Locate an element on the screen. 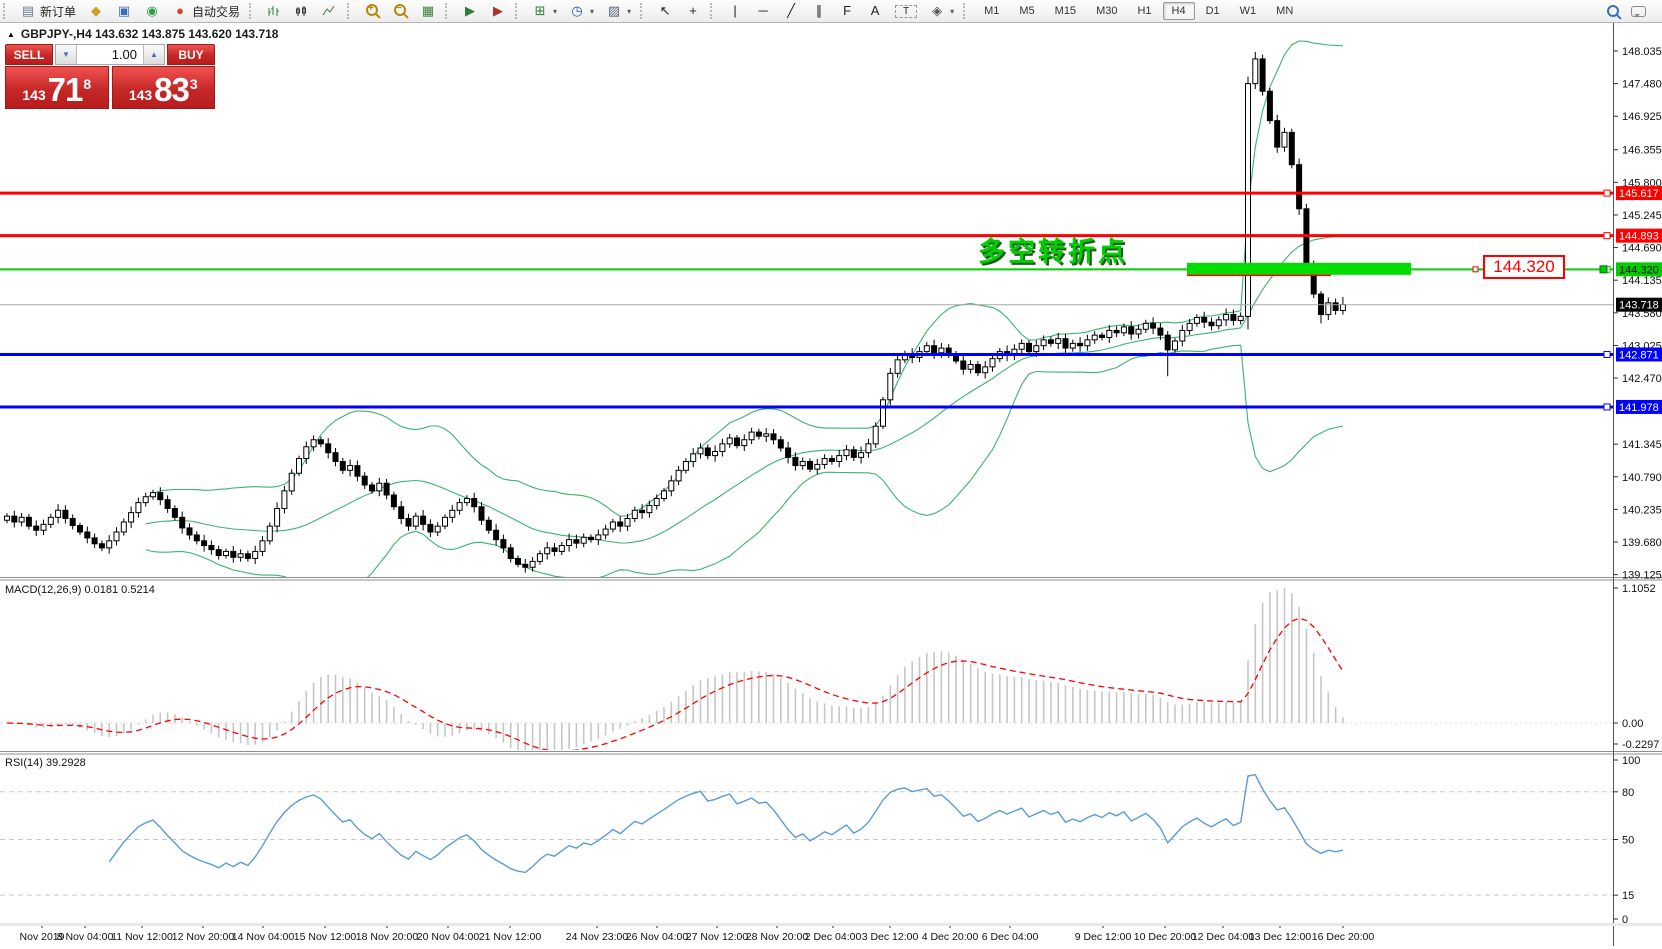  horizontal-line-button: ─ is located at coordinates (763, 11).